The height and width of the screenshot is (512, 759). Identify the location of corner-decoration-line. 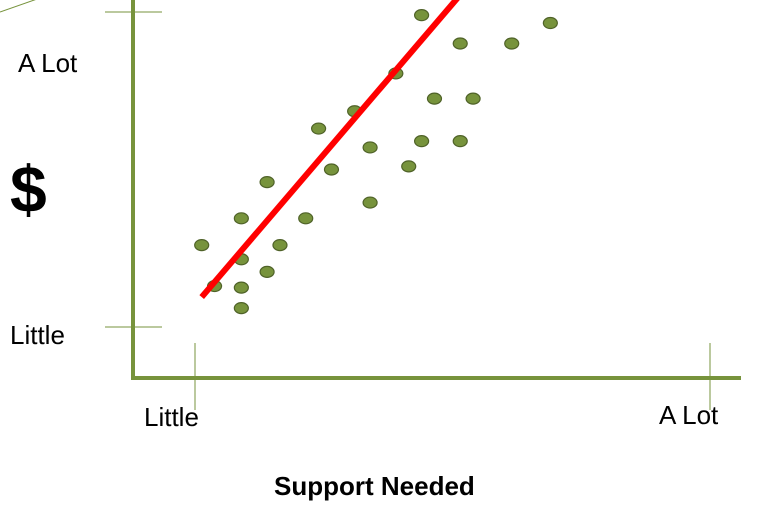
(18, 6).